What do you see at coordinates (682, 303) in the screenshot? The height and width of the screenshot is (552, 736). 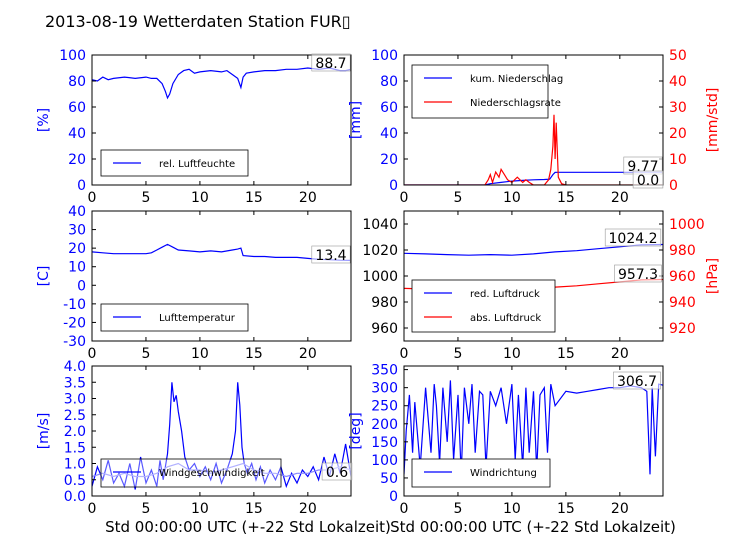 I see `y-right-tick-label: 940` at bounding box center [682, 303].